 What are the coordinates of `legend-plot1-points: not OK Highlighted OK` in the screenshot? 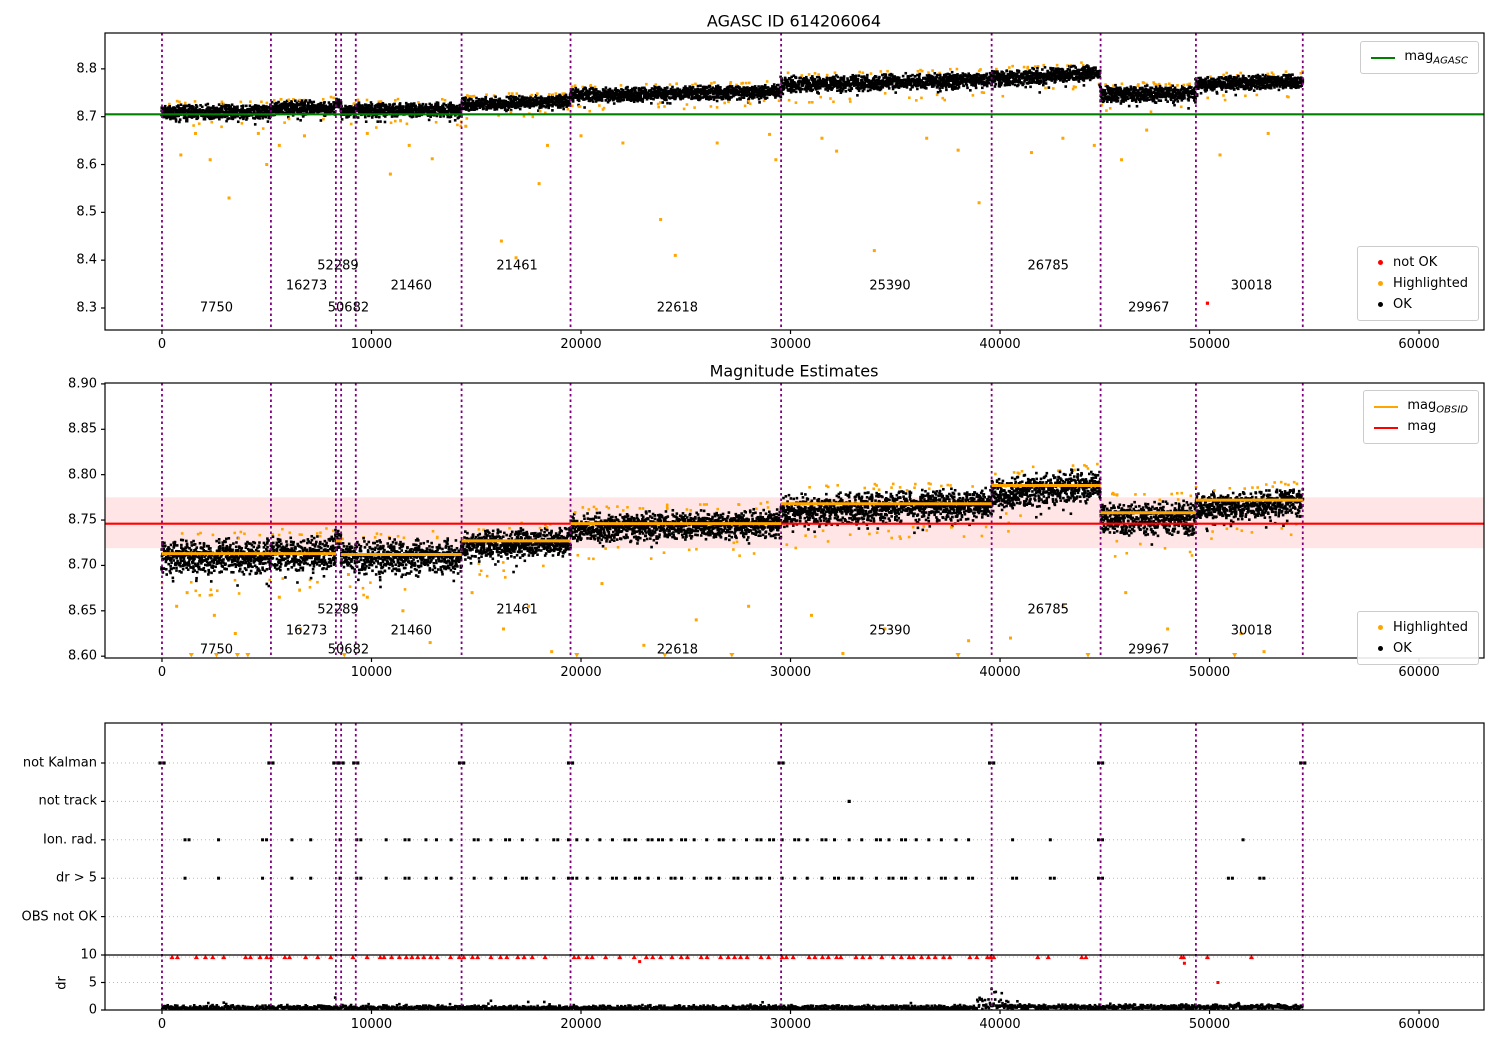 It's located at (1418, 283).